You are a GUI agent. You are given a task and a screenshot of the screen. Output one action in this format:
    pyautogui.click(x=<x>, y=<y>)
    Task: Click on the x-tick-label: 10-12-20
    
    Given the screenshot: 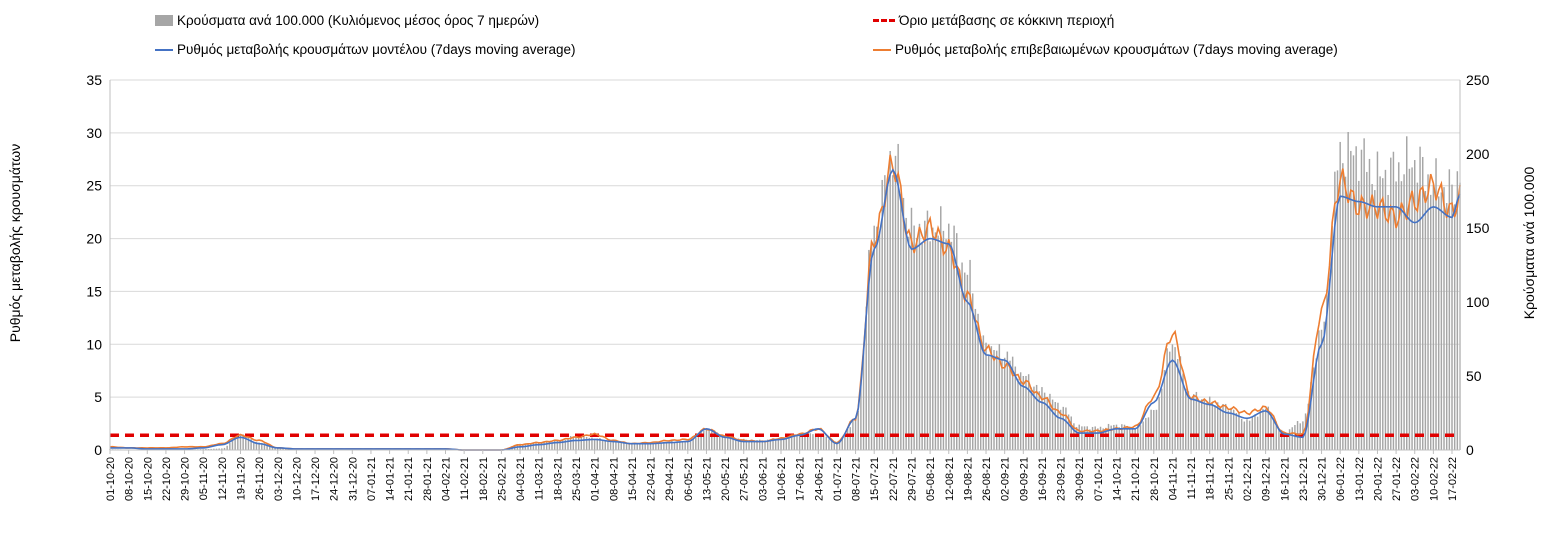 What is the action you would take?
    pyautogui.click(x=297, y=479)
    